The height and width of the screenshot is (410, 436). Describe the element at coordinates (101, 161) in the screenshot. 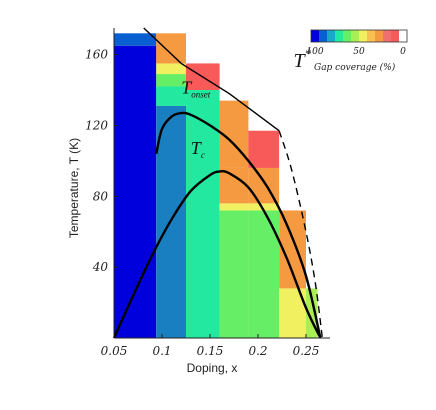

I see `y-ticks: 40 80 120 160` at that location.